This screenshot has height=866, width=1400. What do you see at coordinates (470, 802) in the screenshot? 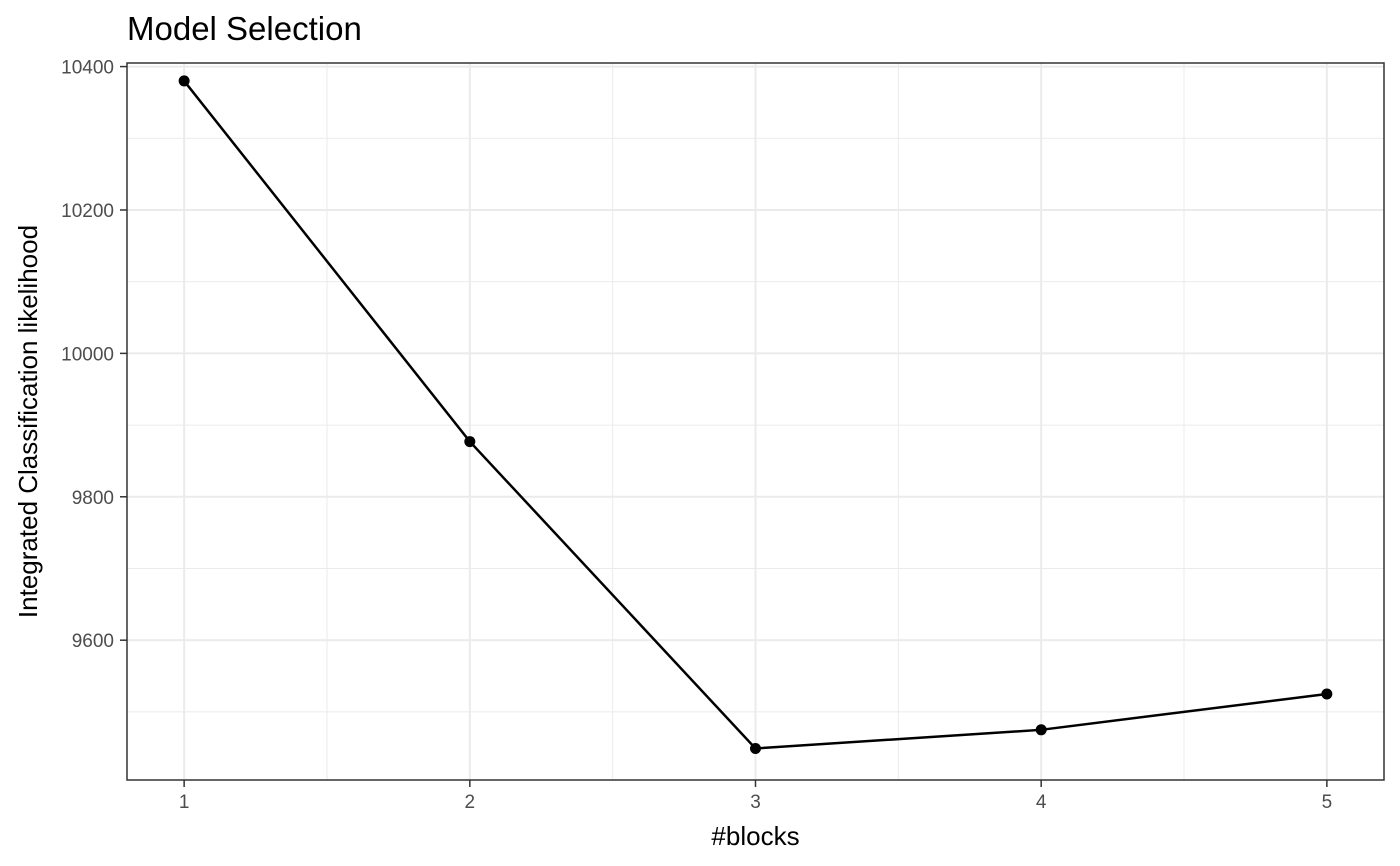
I see `x-tick-label: 2` at bounding box center [470, 802].